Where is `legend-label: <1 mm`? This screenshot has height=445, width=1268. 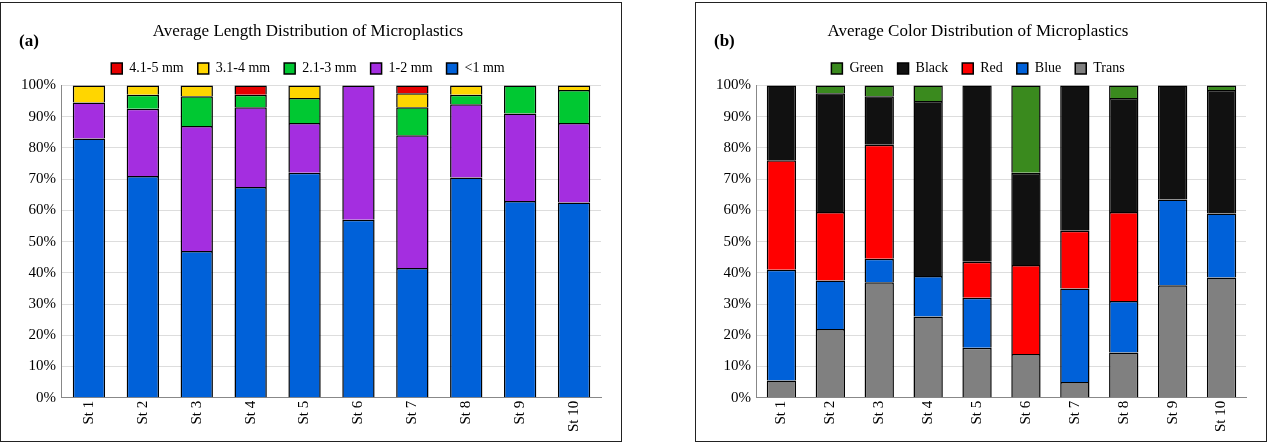 legend-label: <1 mm is located at coordinates (484, 68).